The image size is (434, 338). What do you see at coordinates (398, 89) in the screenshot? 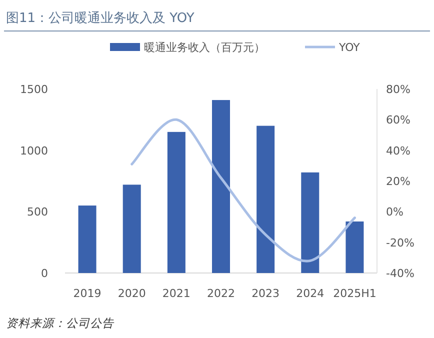
I see `y2-tick-label: 80%` at bounding box center [398, 89].